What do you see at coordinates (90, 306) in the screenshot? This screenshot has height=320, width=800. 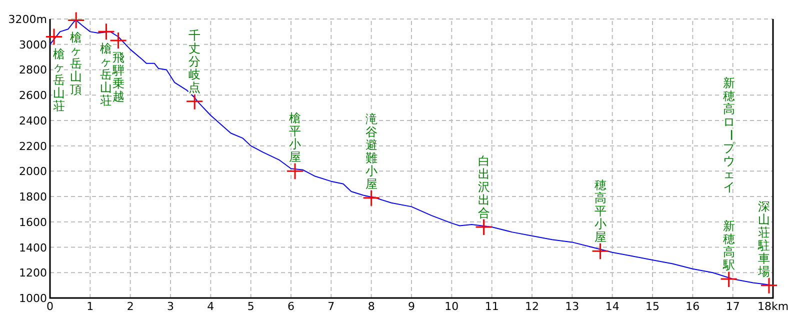 I see `x-tick-label: 1` at bounding box center [90, 306].